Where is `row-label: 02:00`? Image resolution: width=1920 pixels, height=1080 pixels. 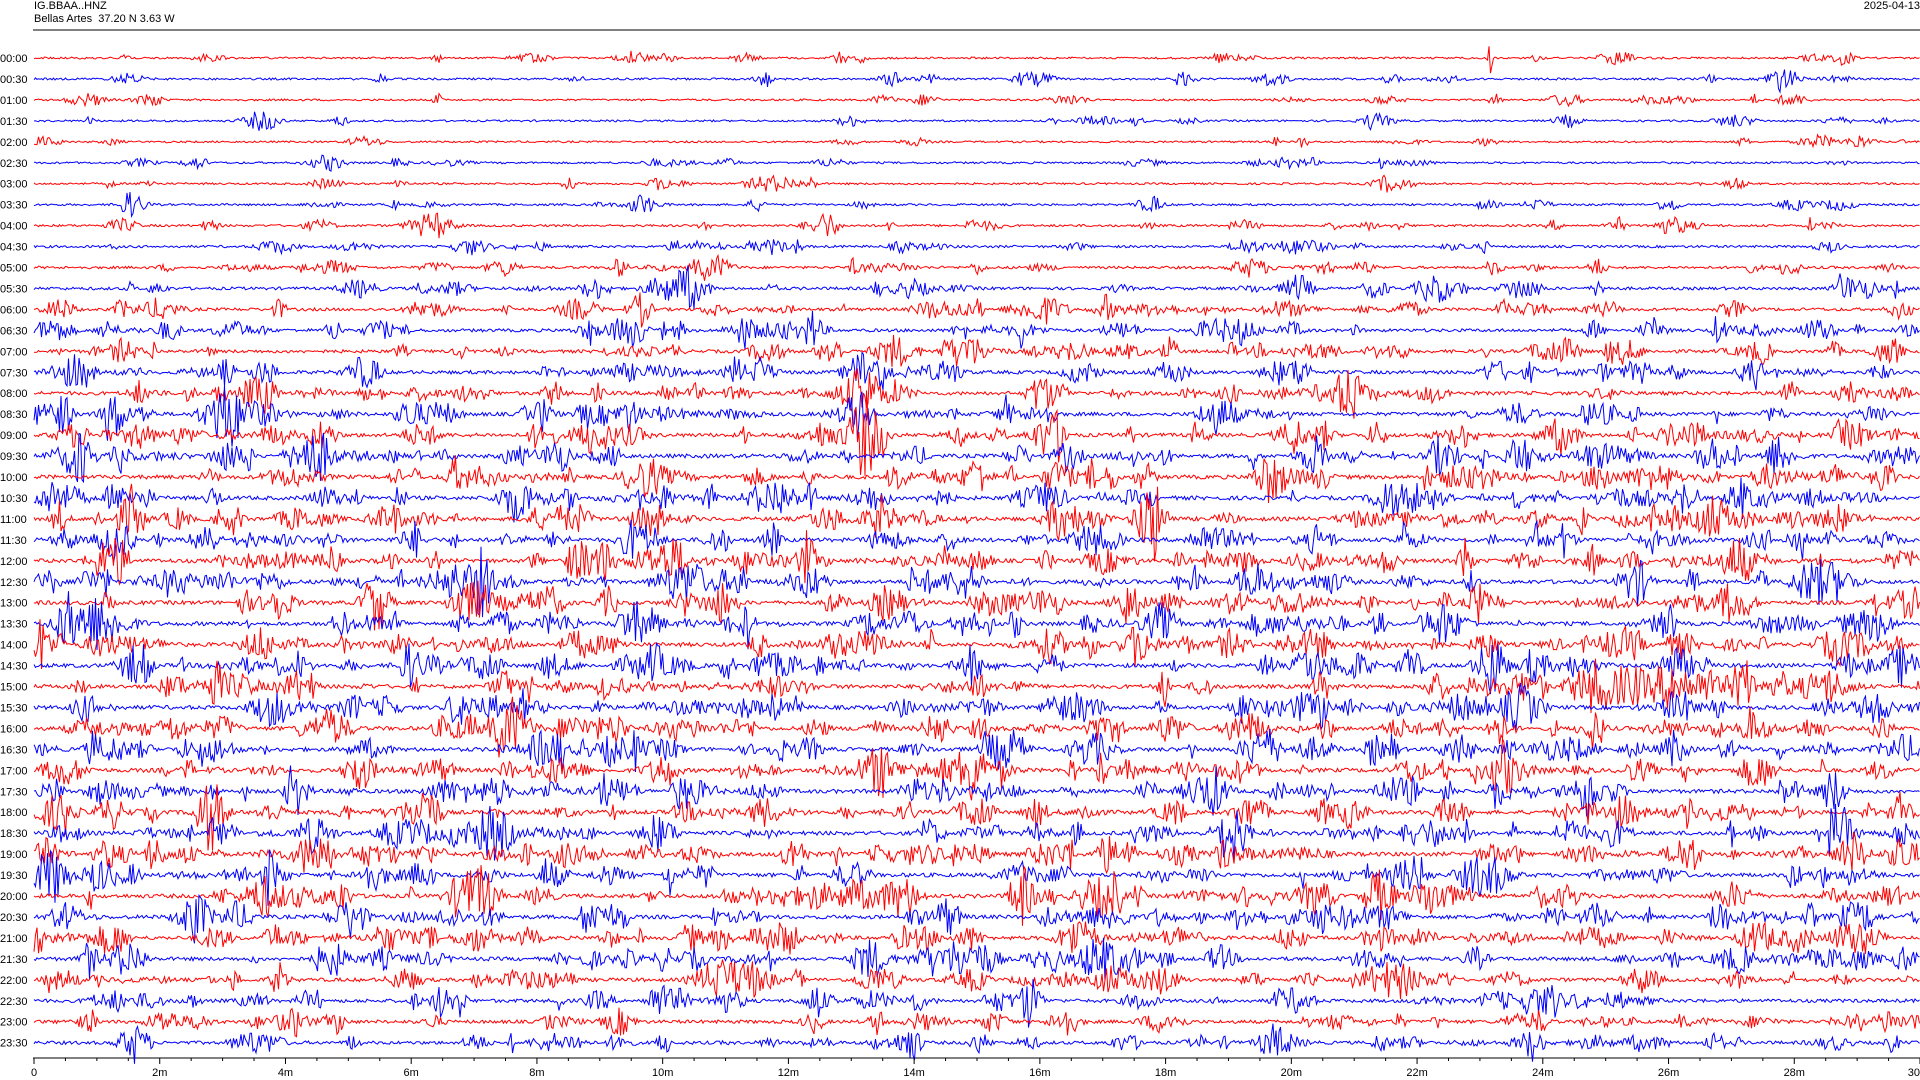 row-label: 02:00 is located at coordinates (14, 143).